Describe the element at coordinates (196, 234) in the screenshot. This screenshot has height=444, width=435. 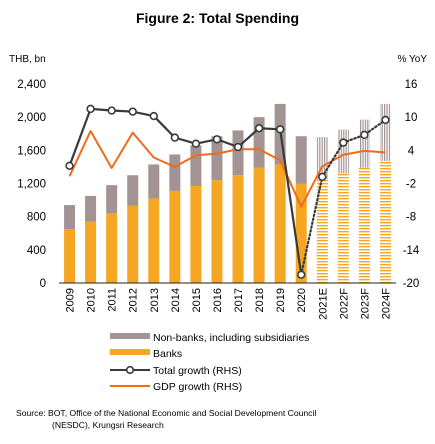
I see `bar-banks-2015` at that location.